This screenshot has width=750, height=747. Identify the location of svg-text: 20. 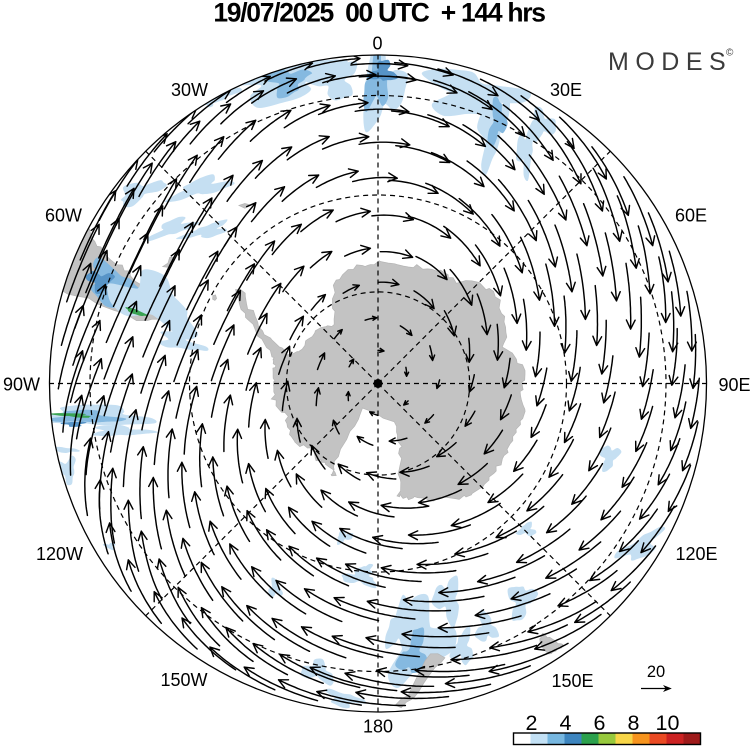
(656, 672).